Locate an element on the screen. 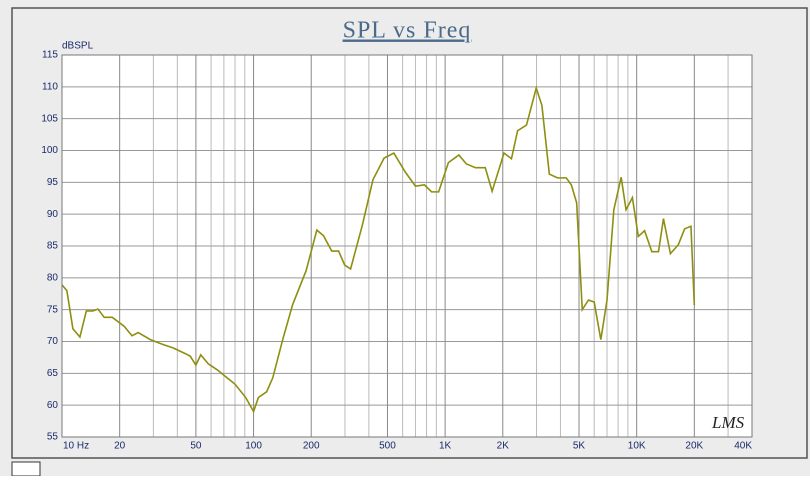 This screenshot has width=810, height=481. y-tick-label: 80 is located at coordinates (53, 277).